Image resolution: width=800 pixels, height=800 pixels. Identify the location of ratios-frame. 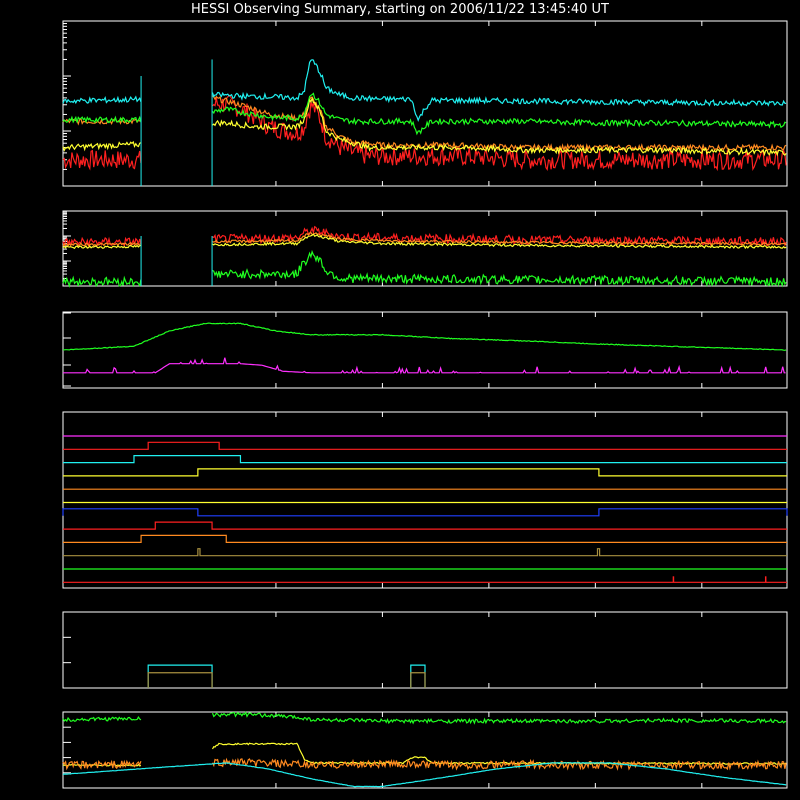
(425, 750).